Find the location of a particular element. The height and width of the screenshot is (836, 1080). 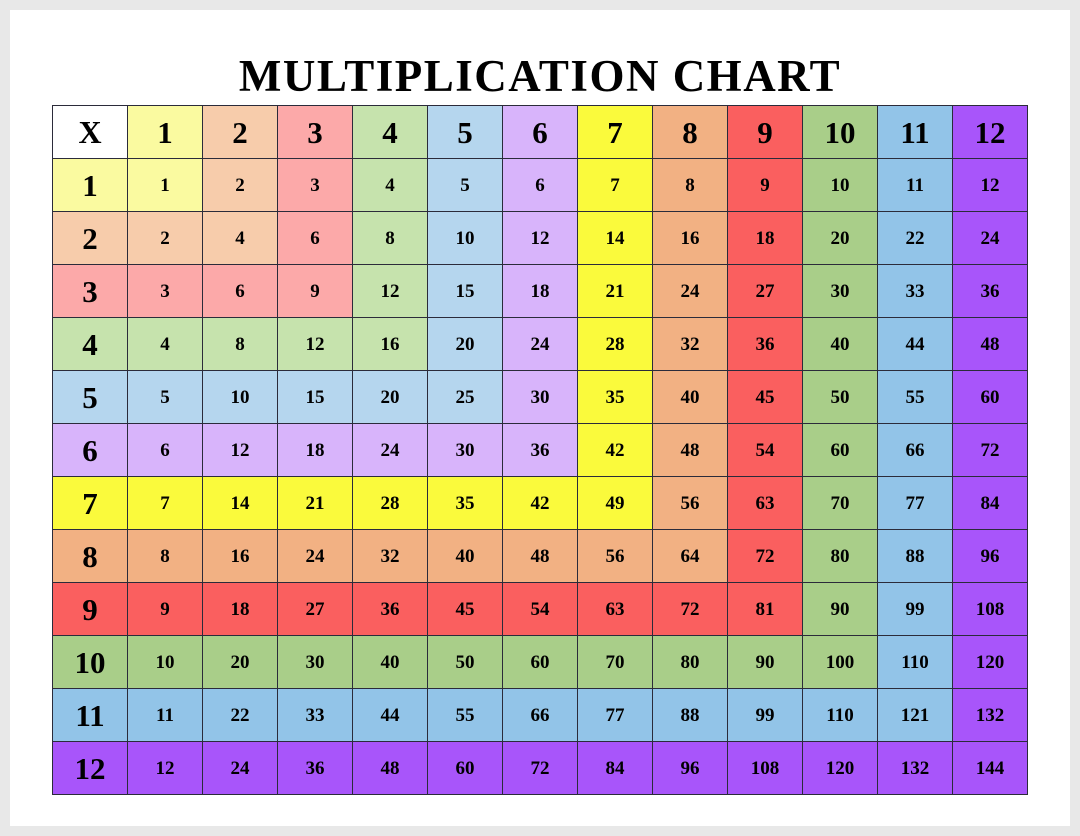

cell-1x6: 6 is located at coordinates (540, 185).